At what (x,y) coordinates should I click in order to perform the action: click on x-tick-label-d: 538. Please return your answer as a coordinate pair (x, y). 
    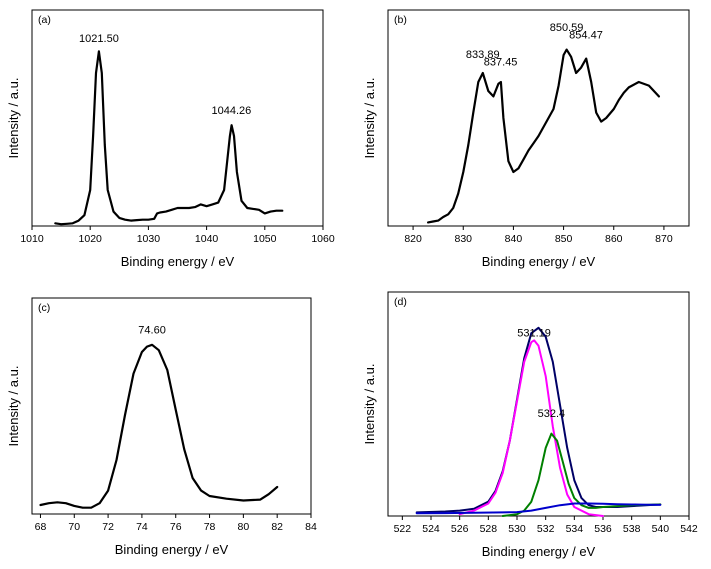
    Looking at the image, I should click on (632, 529).